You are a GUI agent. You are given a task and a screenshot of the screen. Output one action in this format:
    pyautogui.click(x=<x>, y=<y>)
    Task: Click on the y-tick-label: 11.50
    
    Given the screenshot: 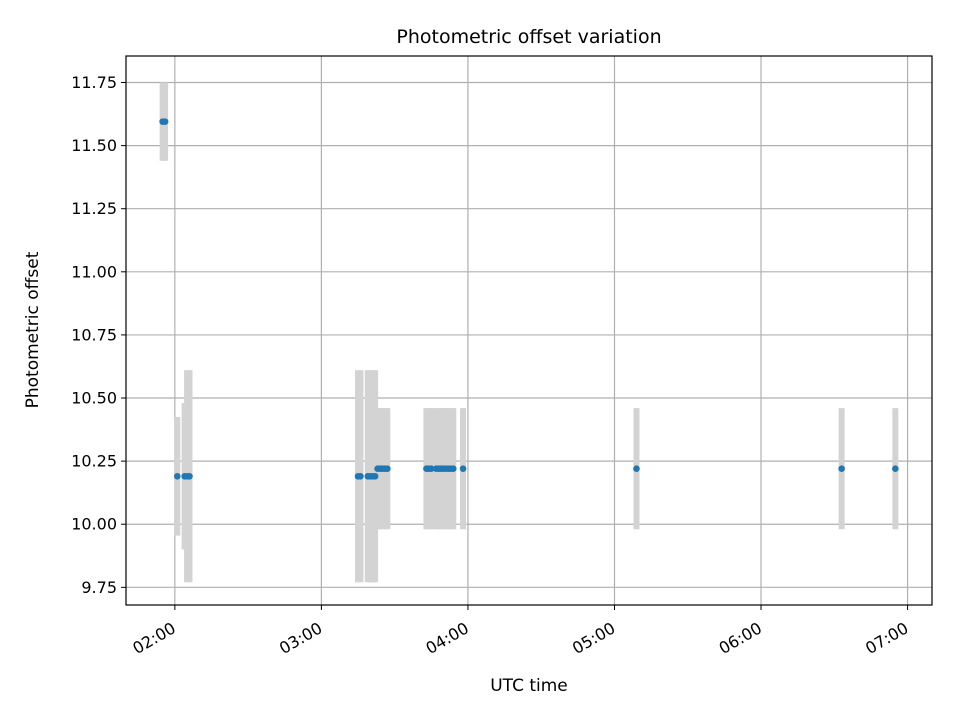 What is the action you would take?
    pyautogui.click(x=94, y=145)
    